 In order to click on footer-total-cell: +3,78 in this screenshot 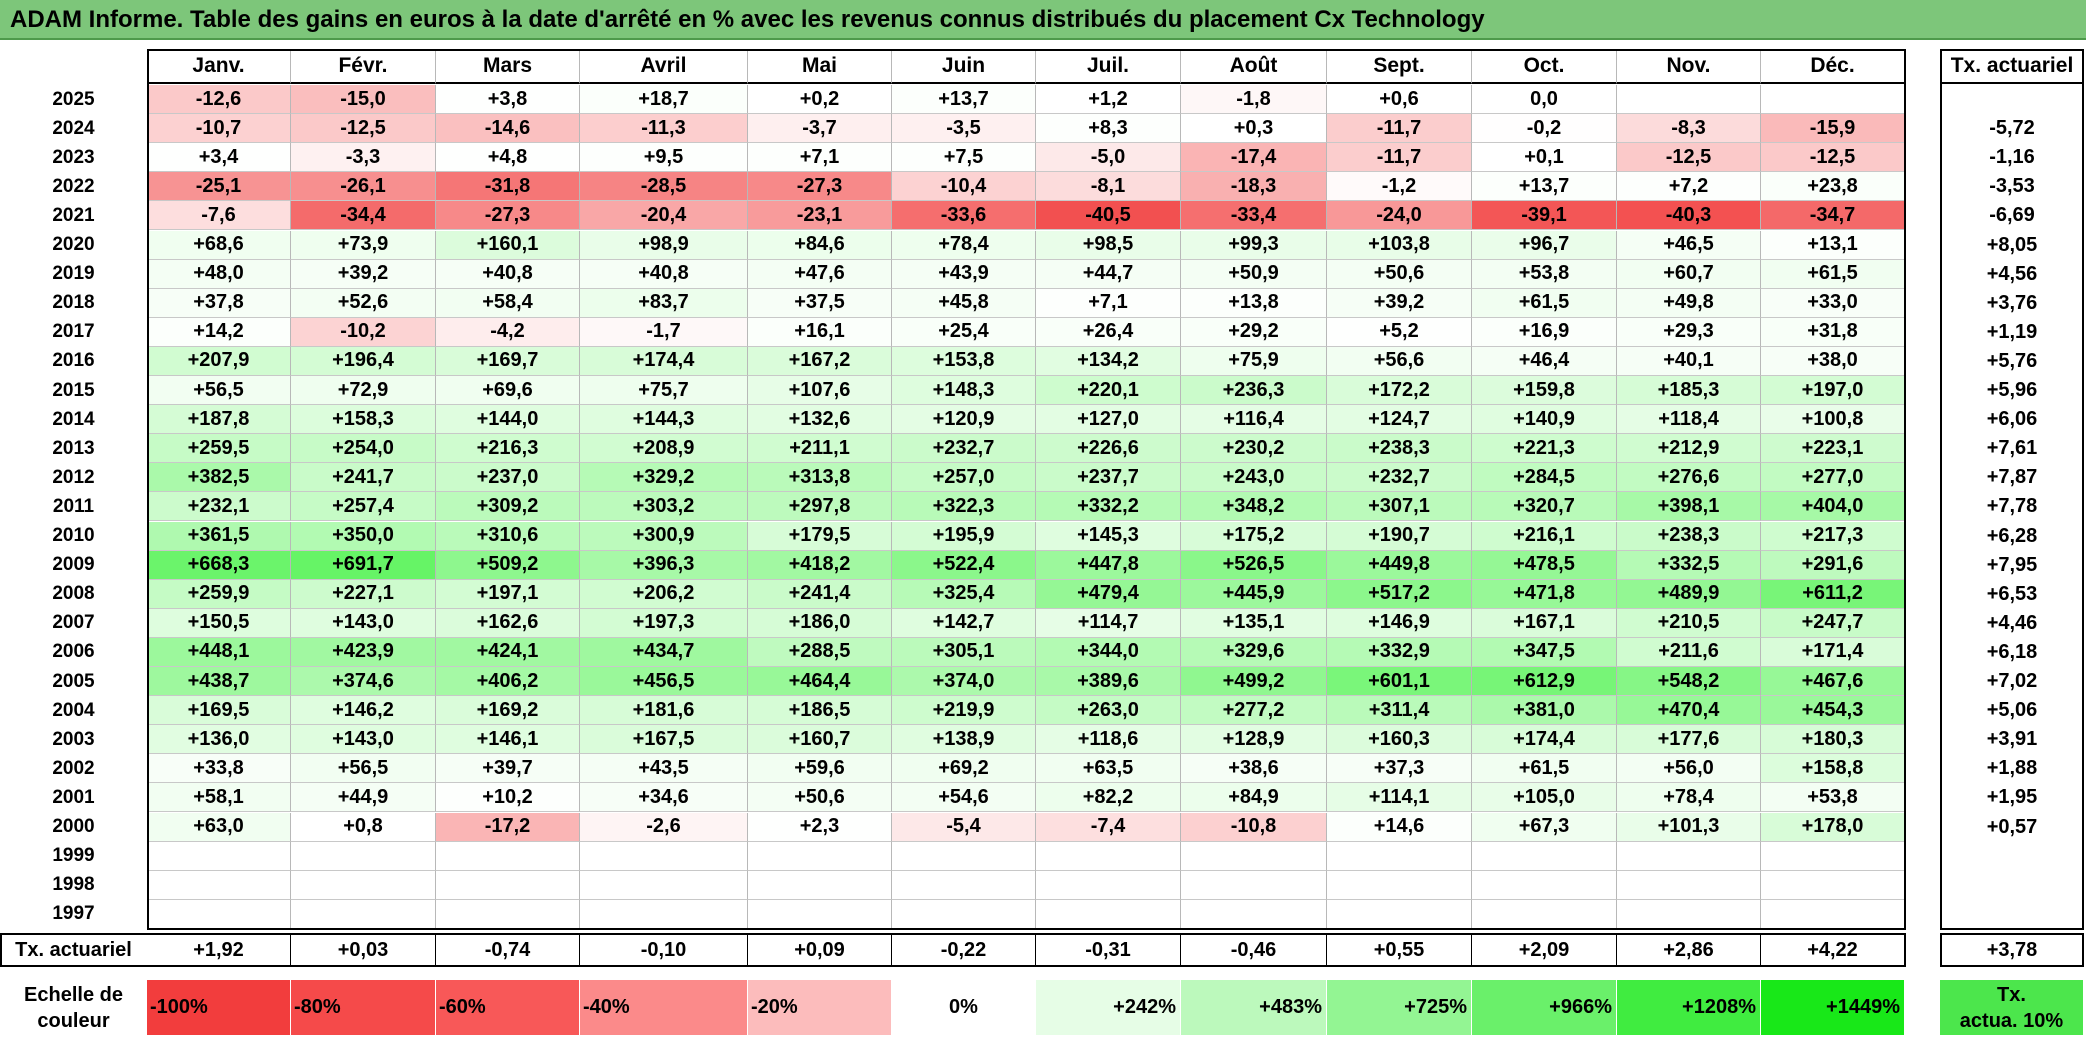, I will do `click(2012, 949)`.